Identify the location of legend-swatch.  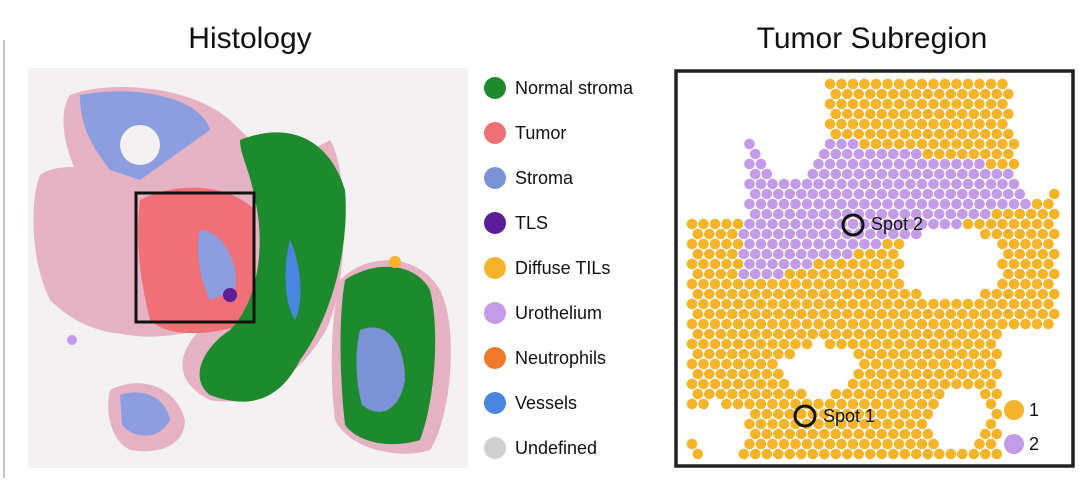
(495, 403).